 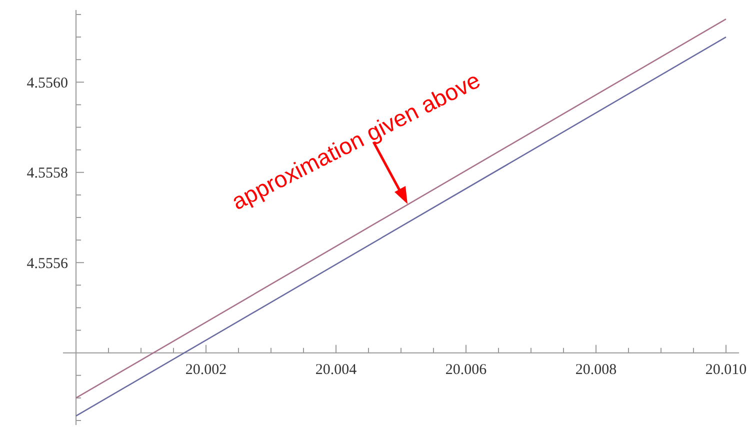 I want to click on y-tick-label: 4.5556, so click(x=47, y=264).